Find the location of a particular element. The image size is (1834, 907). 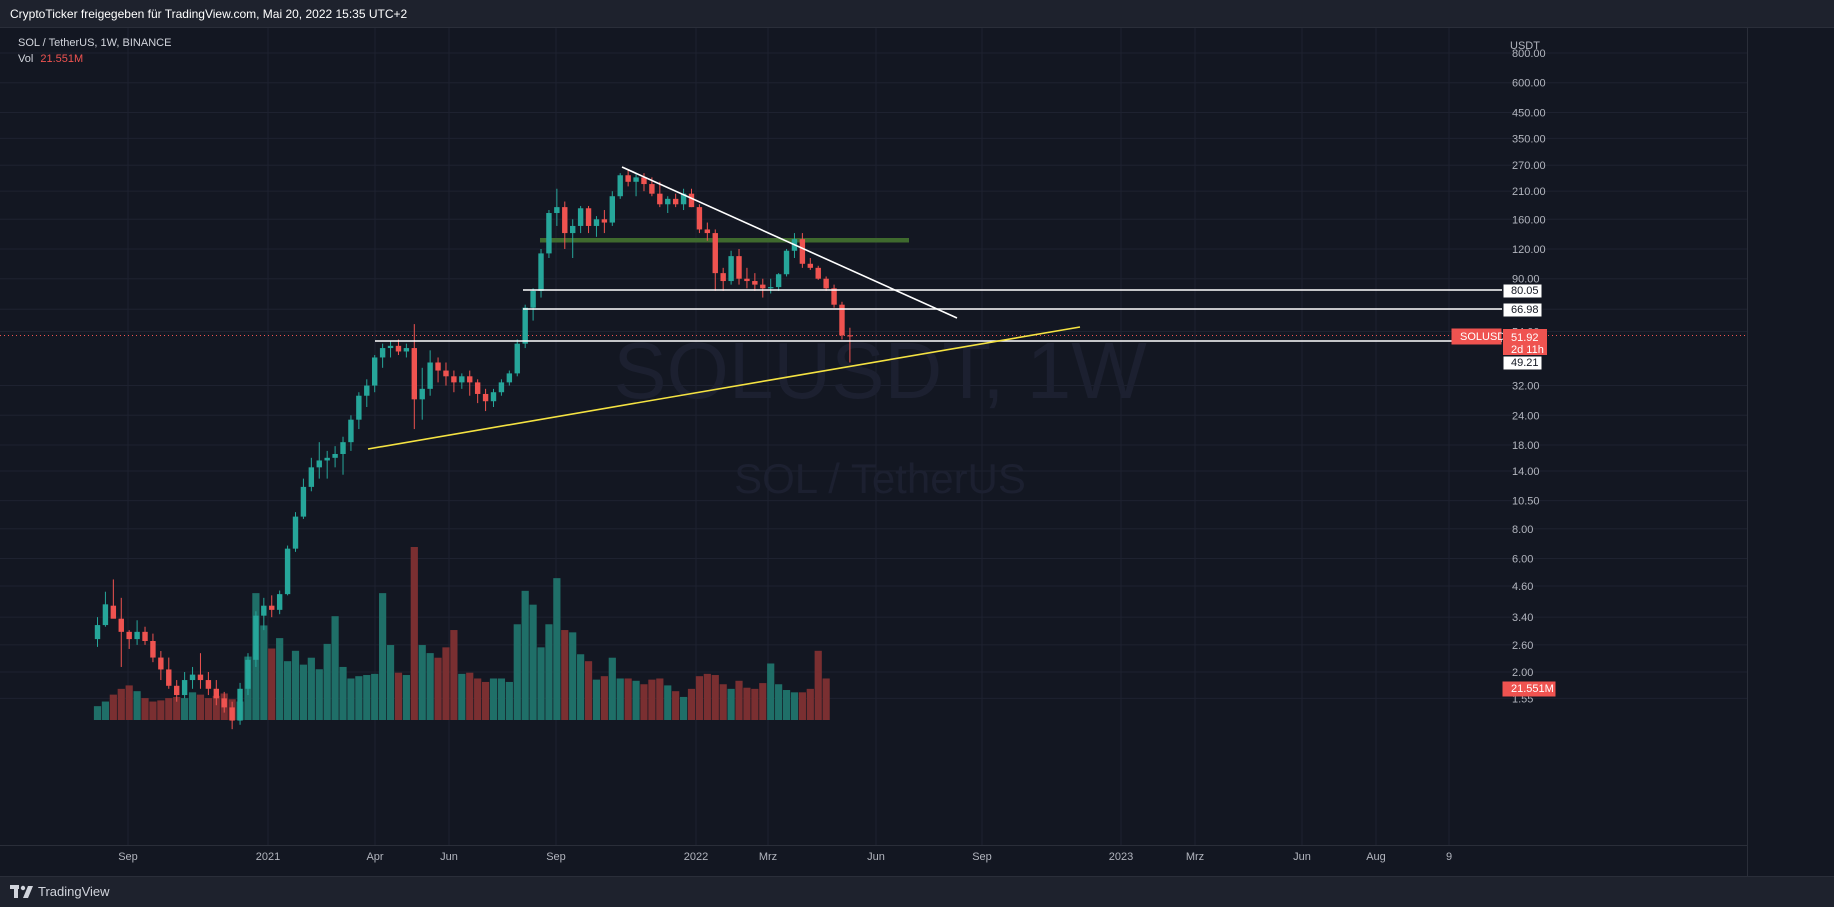

x-tick-label: 2022 is located at coordinates (696, 857).